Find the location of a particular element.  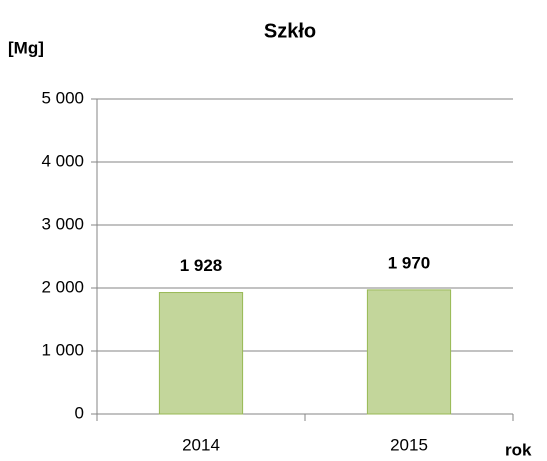

value-label: 1 928 is located at coordinates (201, 265).